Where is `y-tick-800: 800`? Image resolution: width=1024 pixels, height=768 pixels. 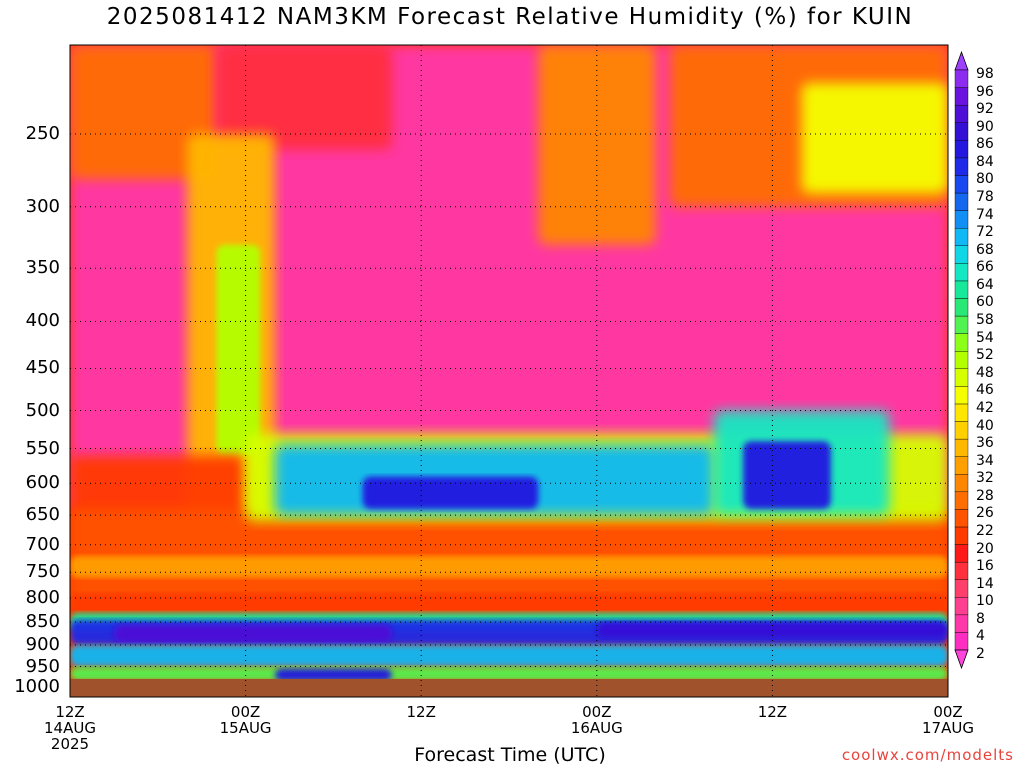
y-tick-800: 800 is located at coordinates (42, 597).